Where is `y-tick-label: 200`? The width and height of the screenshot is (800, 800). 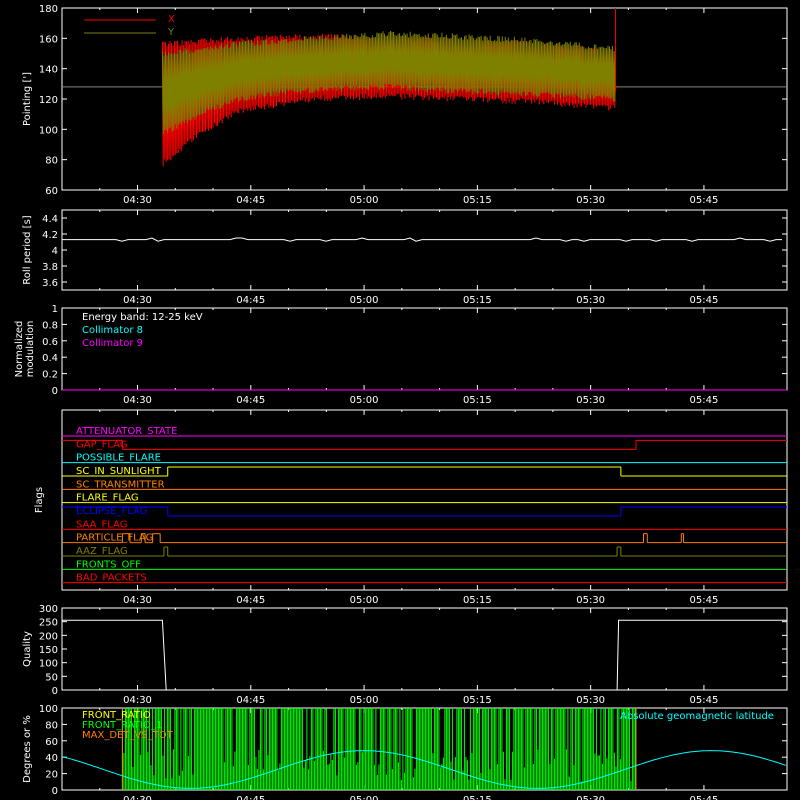 y-tick-label: 200 is located at coordinates (48, 636).